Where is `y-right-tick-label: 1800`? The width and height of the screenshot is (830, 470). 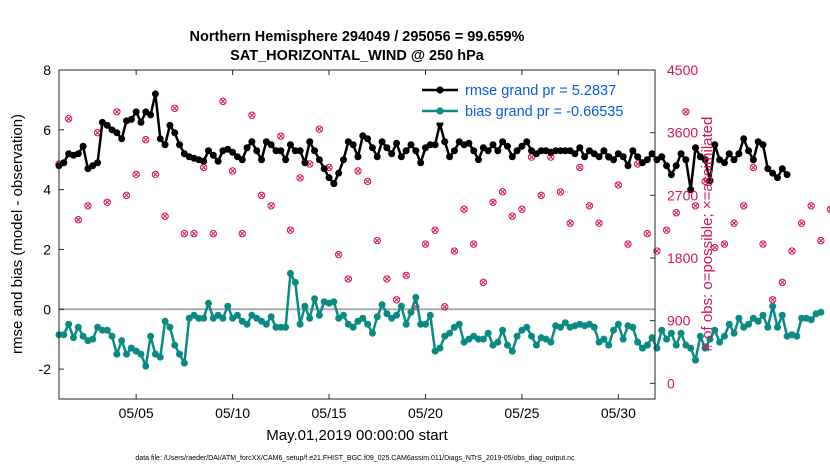
y-right-tick-label: 1800 is located at coordinates (682, 258).